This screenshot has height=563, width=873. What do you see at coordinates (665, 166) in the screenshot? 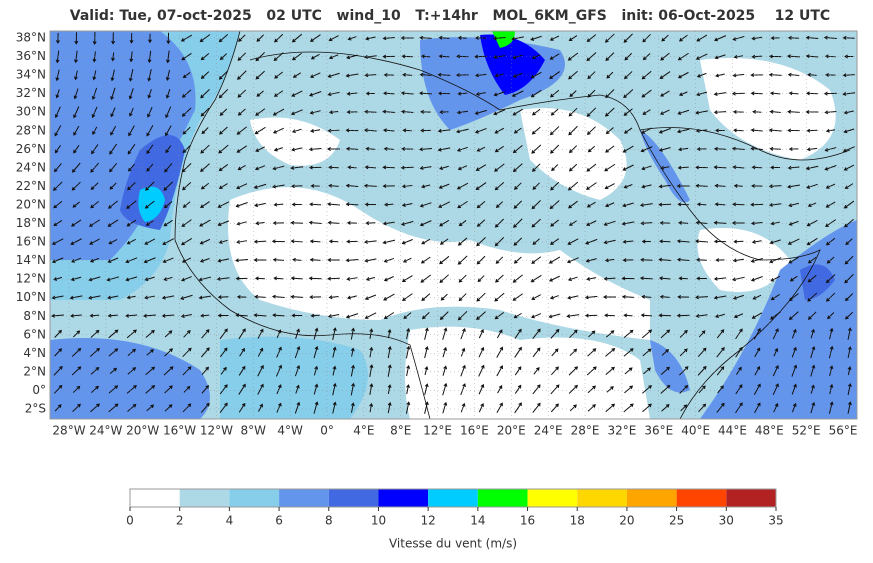
I see `wind-area` at bounding box center [665, 166].